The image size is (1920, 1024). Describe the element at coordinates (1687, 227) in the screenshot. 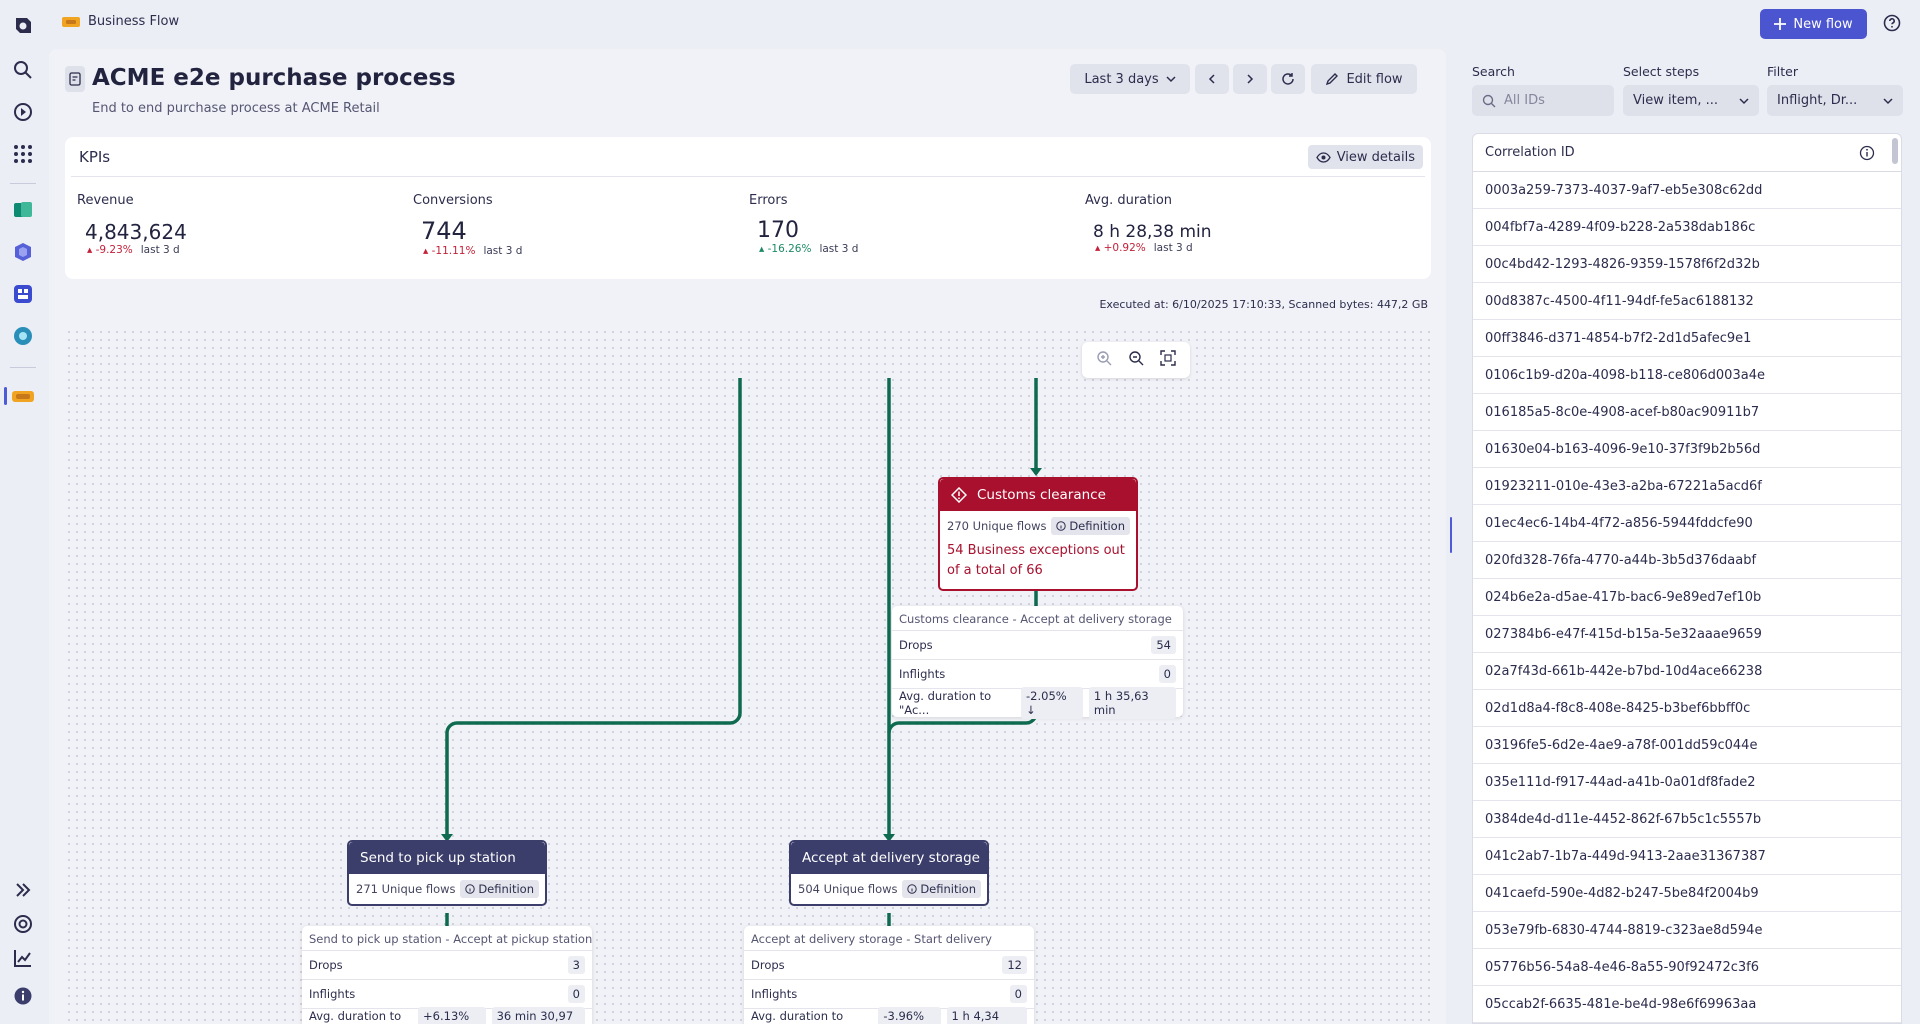

I see `table-row: 004fbf7a-4289-4f09-b228-2a538dab186c` at that location.